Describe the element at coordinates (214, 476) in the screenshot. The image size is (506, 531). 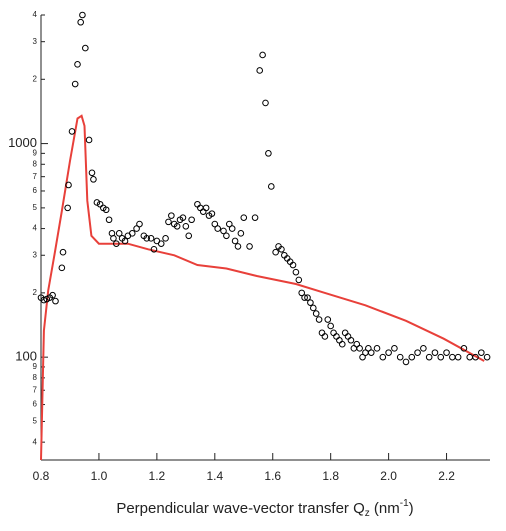
I see `x-tick-label: 1.4` at that location.